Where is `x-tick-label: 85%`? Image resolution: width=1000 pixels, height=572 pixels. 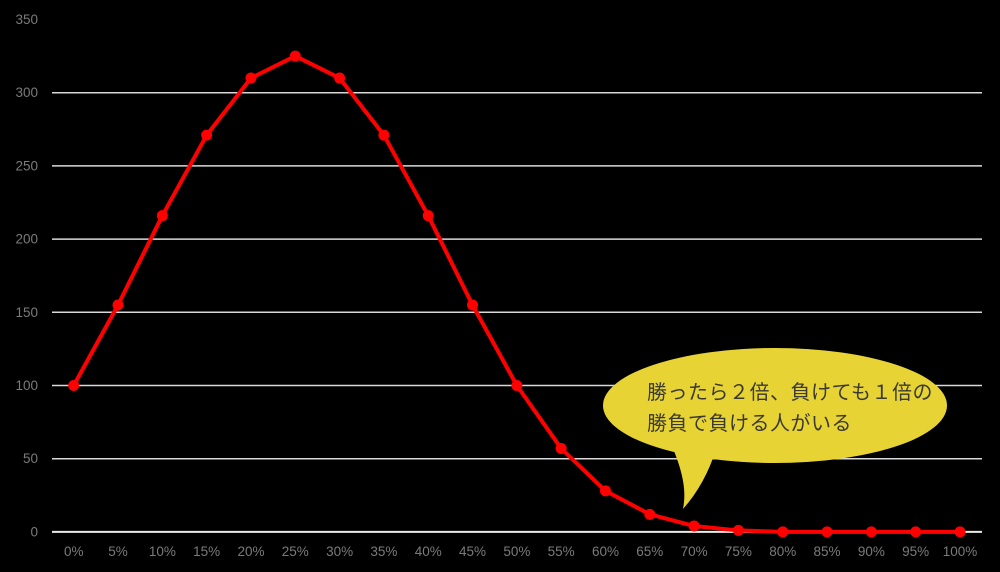 x-tick-label: 85% is located at coordinates (827, 551).